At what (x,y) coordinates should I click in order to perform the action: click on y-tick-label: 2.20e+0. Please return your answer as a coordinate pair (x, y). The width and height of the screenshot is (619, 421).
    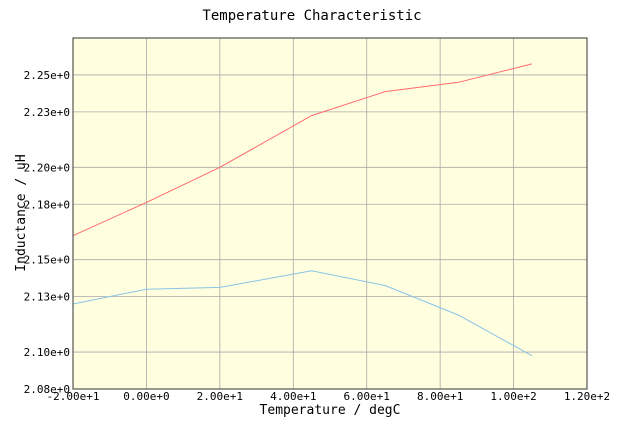
    Looking at the image, I should click on (47, 167).